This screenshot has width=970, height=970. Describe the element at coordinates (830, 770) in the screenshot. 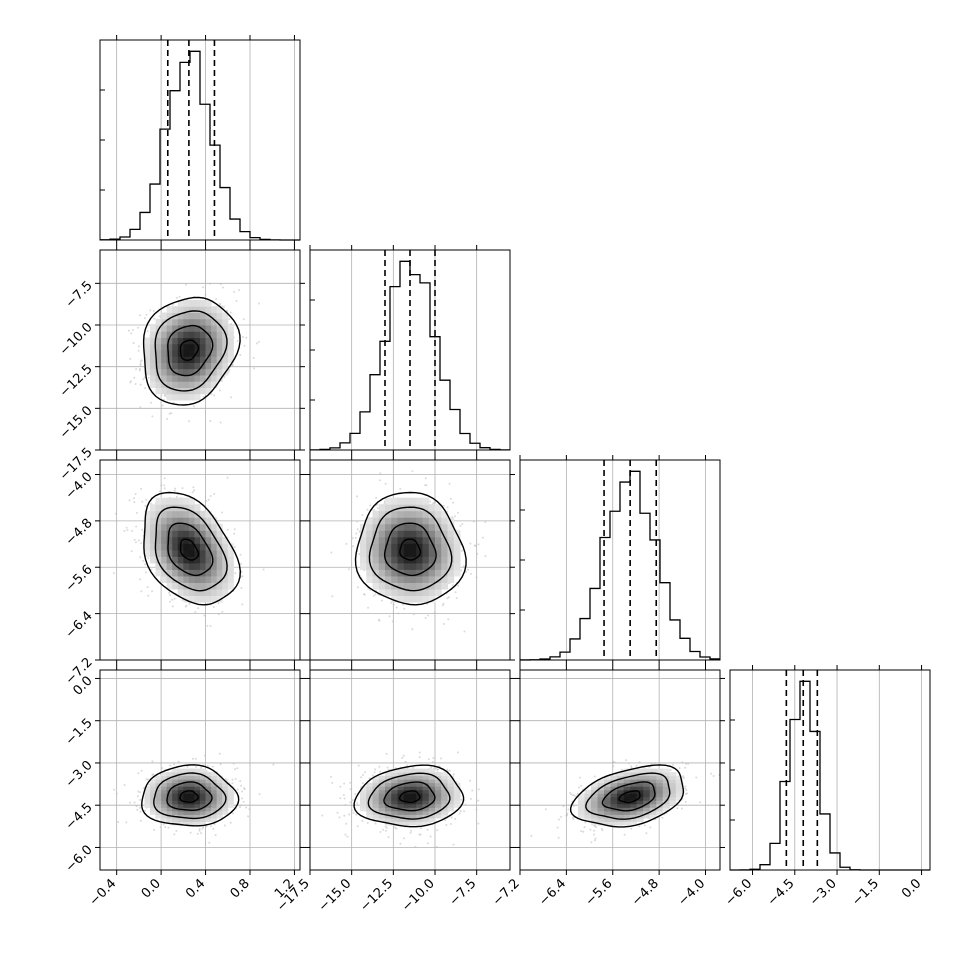

I see `axes-frame` at that location.